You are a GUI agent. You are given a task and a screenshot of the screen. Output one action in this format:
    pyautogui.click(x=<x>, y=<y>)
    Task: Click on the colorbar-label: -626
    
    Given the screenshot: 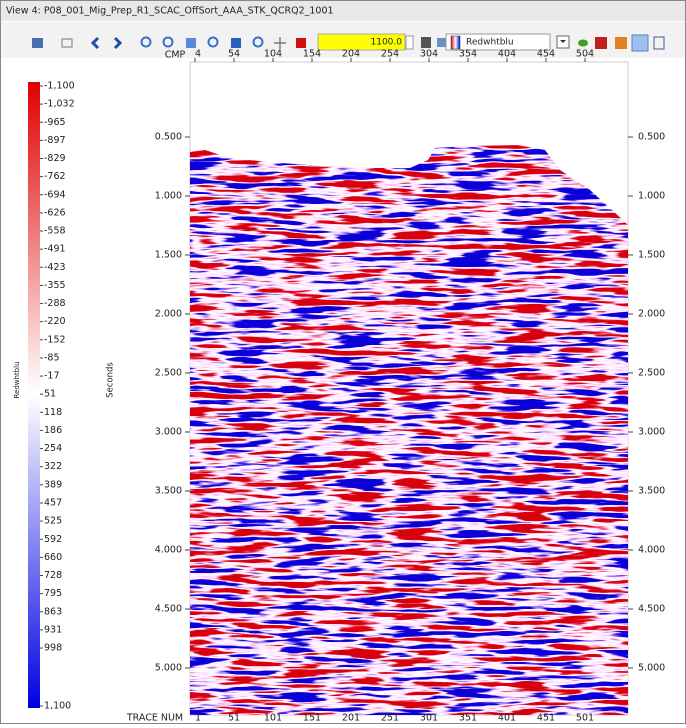 What is the action you would take?
    pyautogui.click(x=55, y=212)
    